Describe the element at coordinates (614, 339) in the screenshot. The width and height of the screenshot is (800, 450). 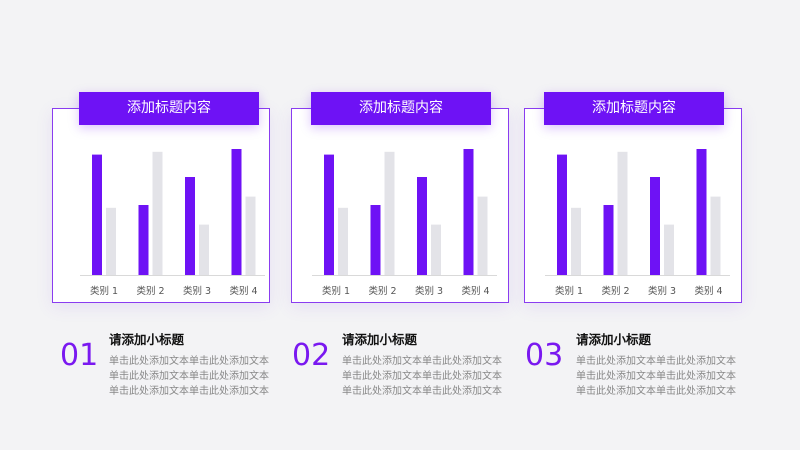
I see `section-subtitle-3: 请添加小标题` at that location.